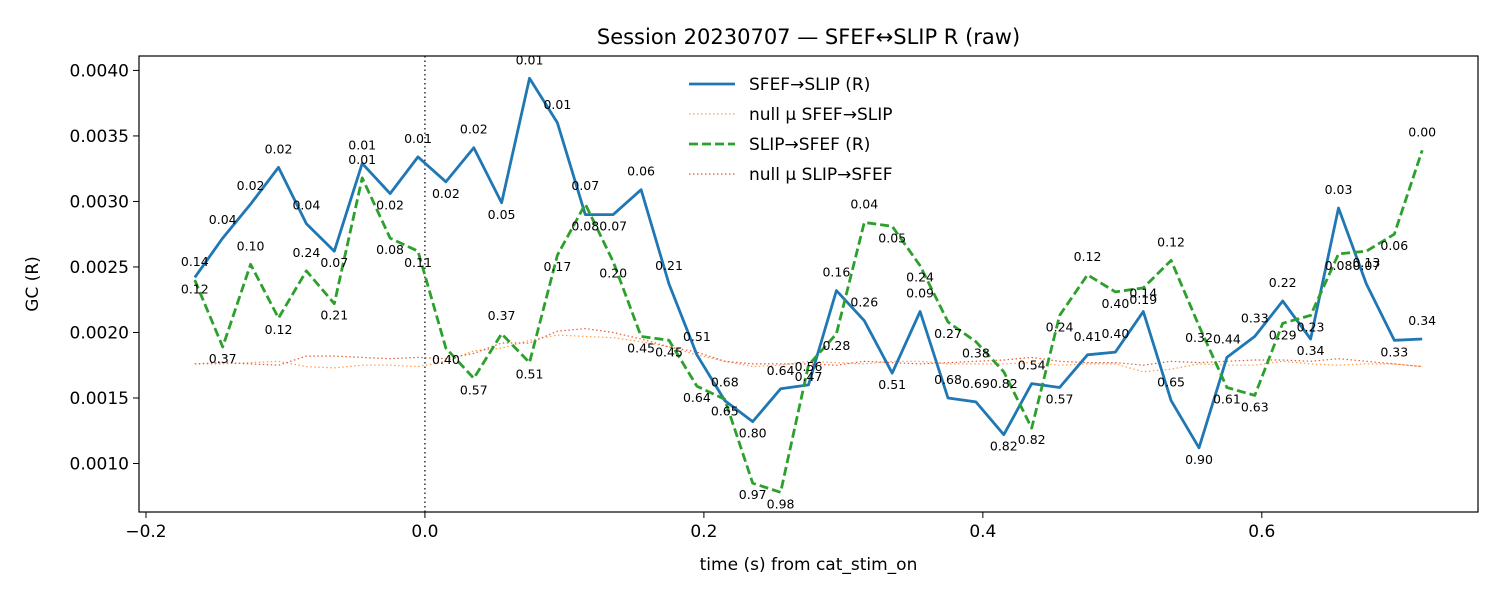 The width and height of the screenshot is (1500, 600). I want to click on y-axis-label: GC (R), so click(33, 284).